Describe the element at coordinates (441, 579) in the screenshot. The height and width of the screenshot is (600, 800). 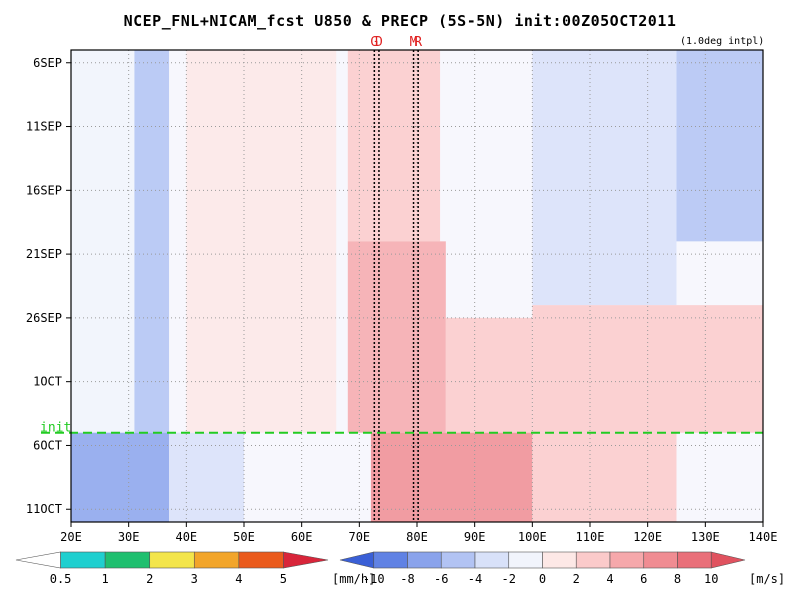
I see `colorbar-label: -6` at that location.